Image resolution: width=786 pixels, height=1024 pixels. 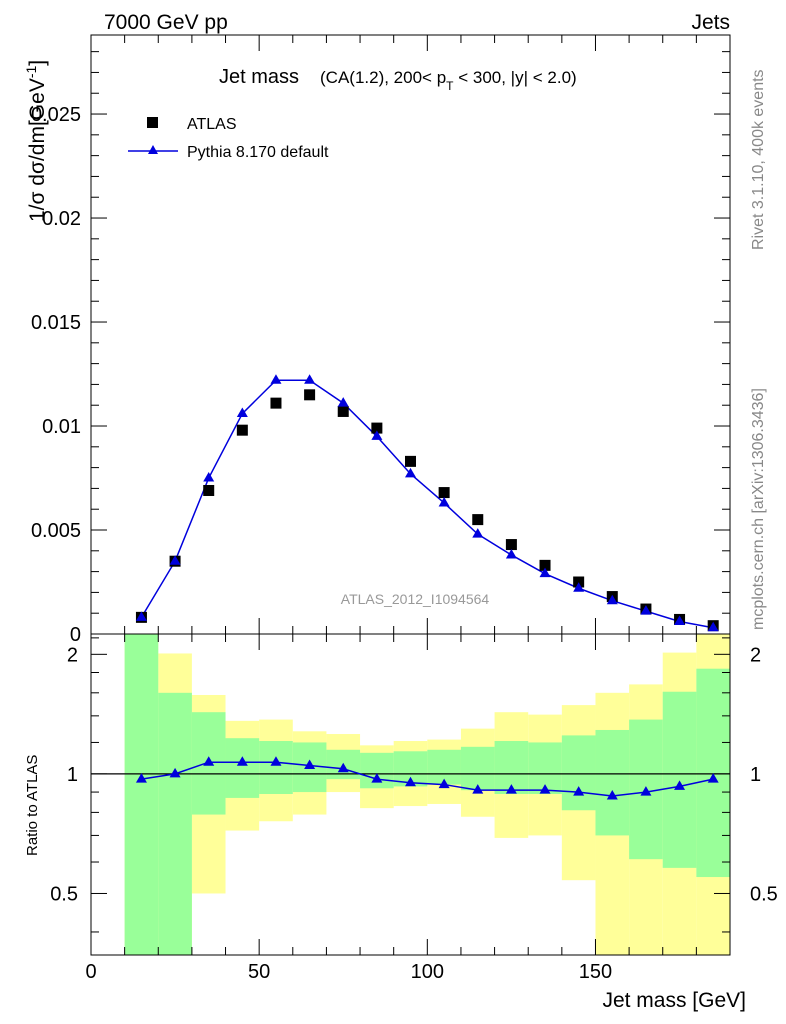 I want to click on category-label: Jets, so click(x=710, y=22).